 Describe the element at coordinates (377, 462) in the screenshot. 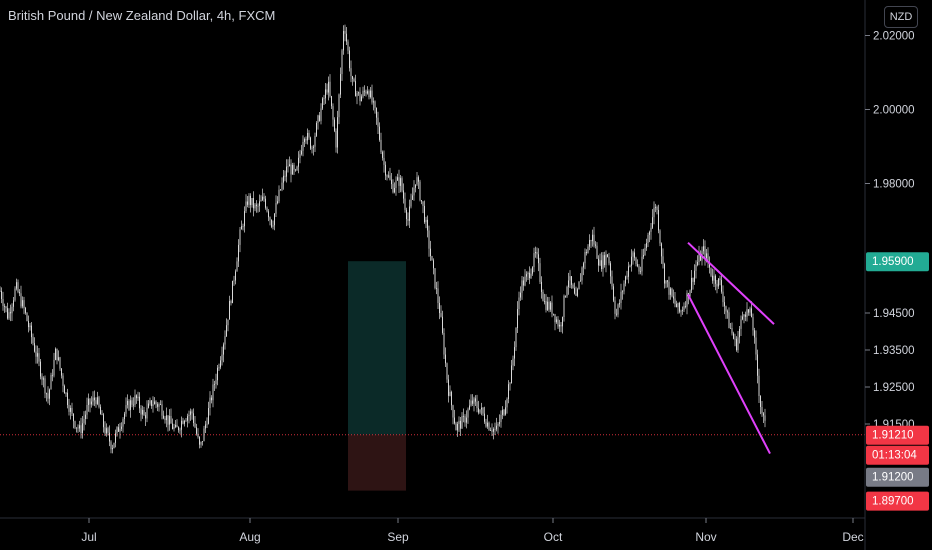

I see `loss-zone` at that location.